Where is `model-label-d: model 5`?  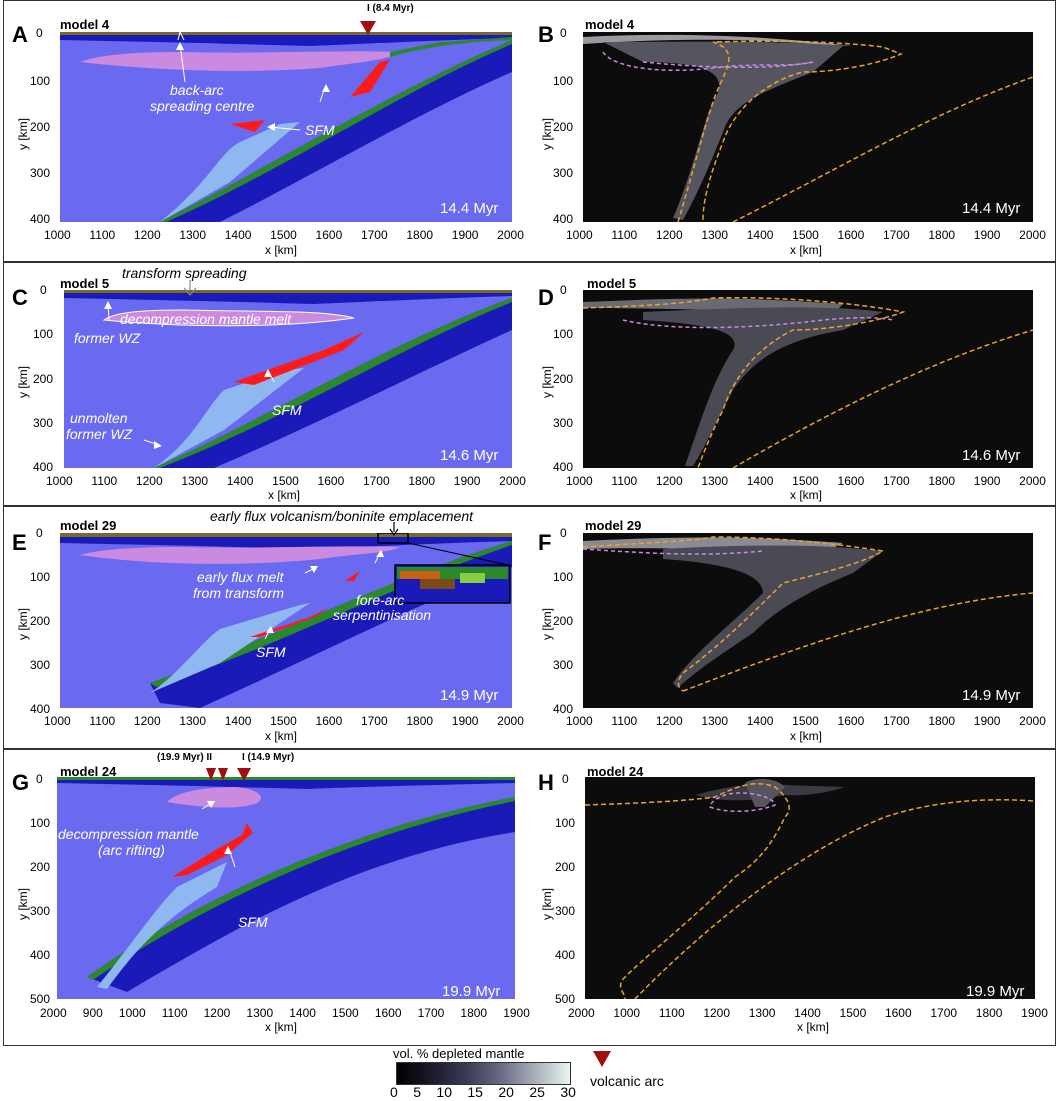 model-label-d: model 5 is located at coordinates (612, 283).